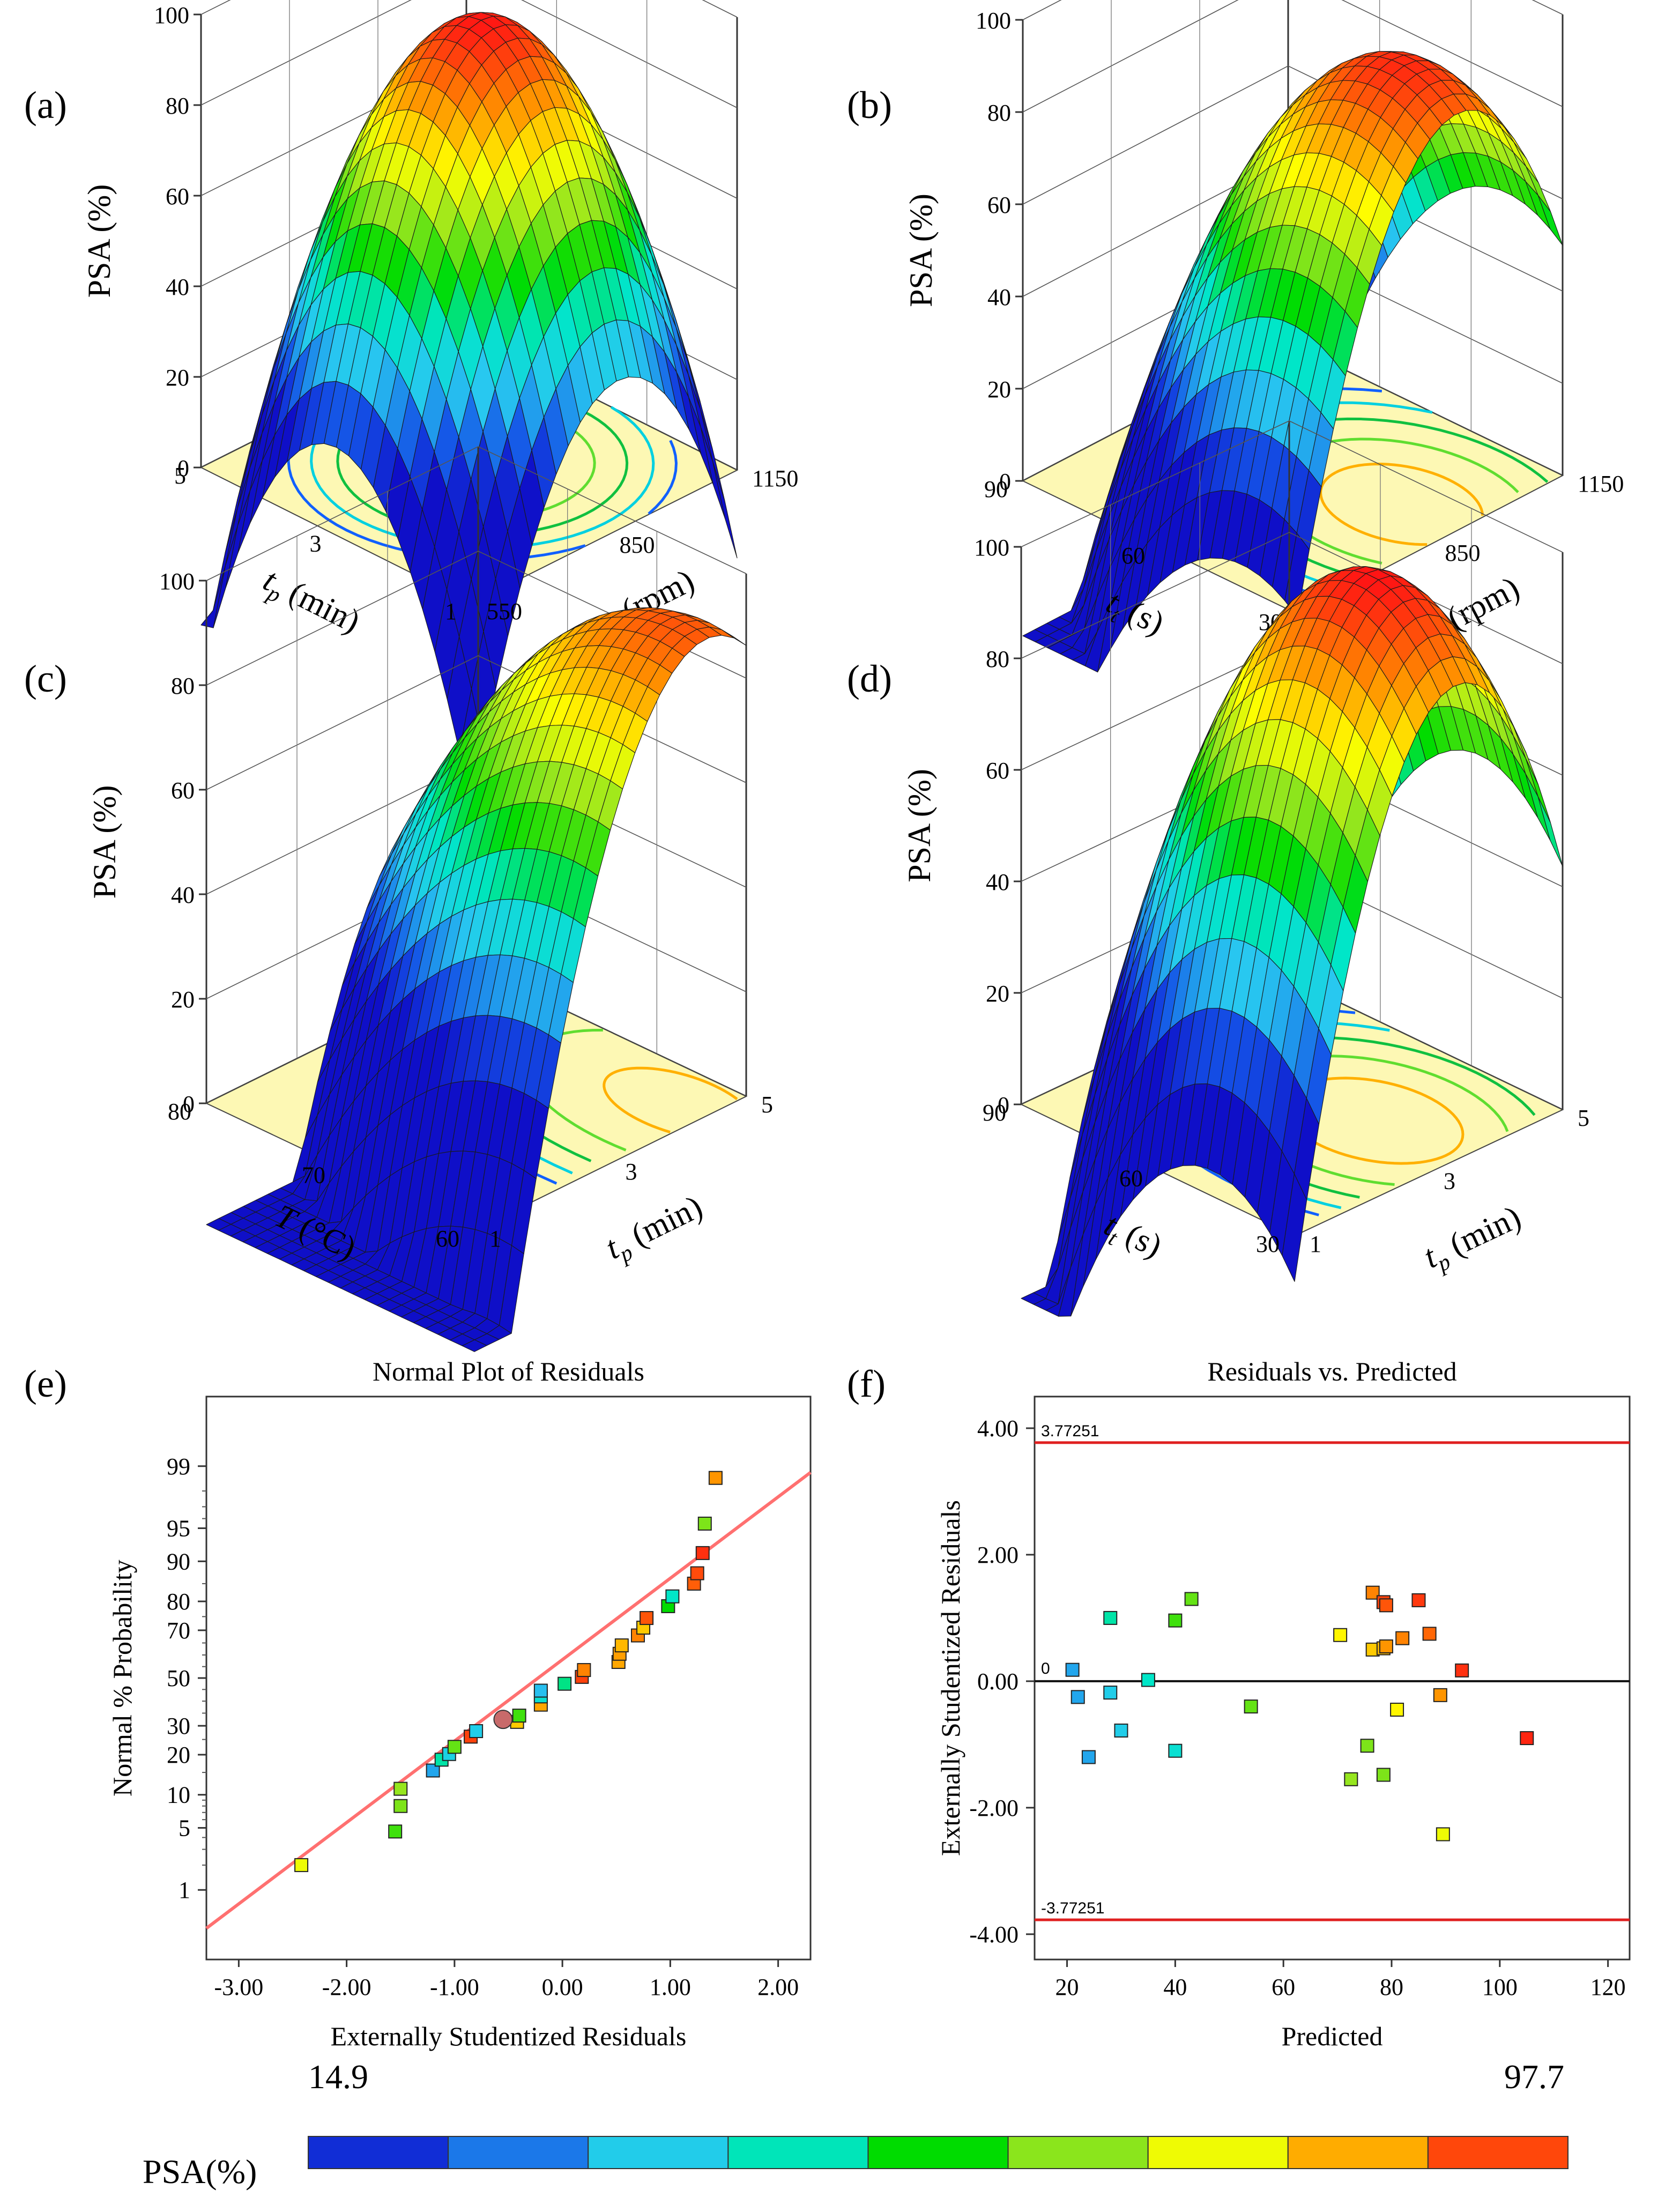 The height and width of the screenshot is (2197, 1680). Describe the element at coordinates (1315, 1244) in the screenshot. I see `y-tick-label: 1` at that location.